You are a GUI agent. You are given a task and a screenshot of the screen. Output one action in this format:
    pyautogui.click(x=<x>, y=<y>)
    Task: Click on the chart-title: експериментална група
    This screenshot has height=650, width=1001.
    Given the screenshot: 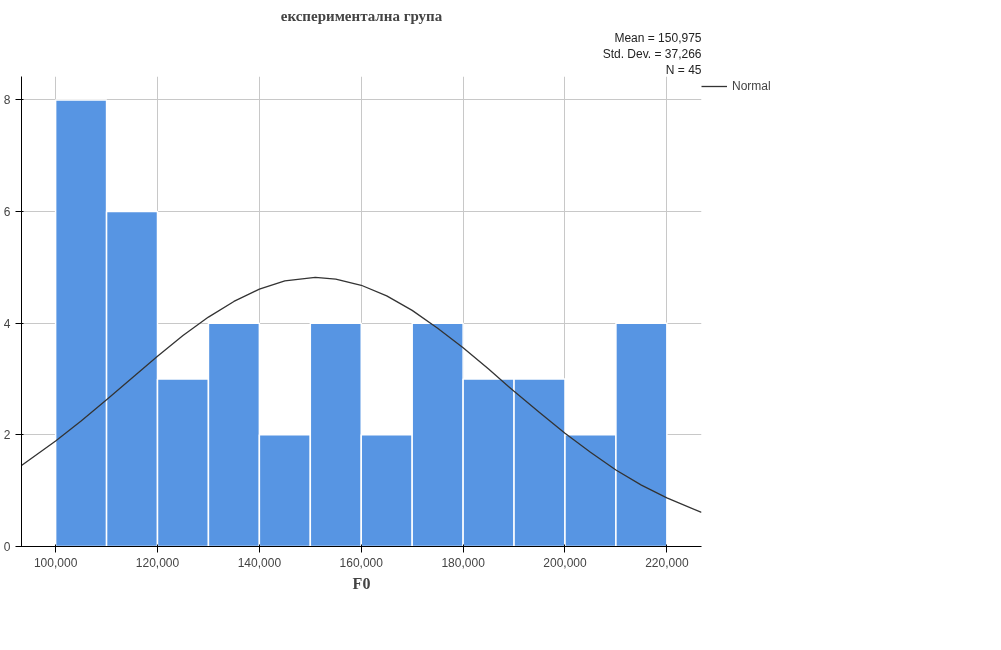 What is the action you would take?
    pyautogui.click(x=361, y=15)
    